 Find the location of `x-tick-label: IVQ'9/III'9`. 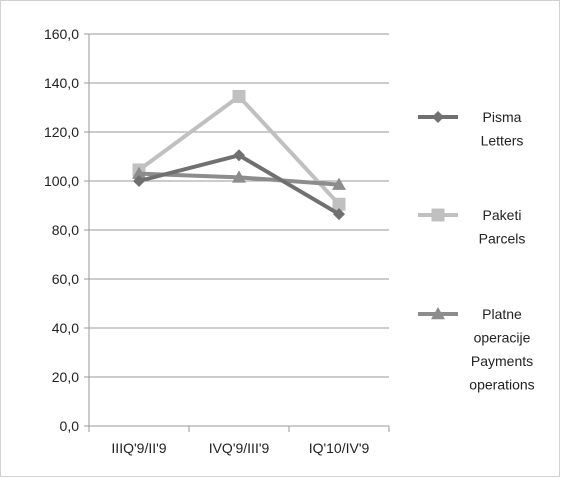

x-tick-label: IVQ'9/III'9 is located at coordinates (239, 448).